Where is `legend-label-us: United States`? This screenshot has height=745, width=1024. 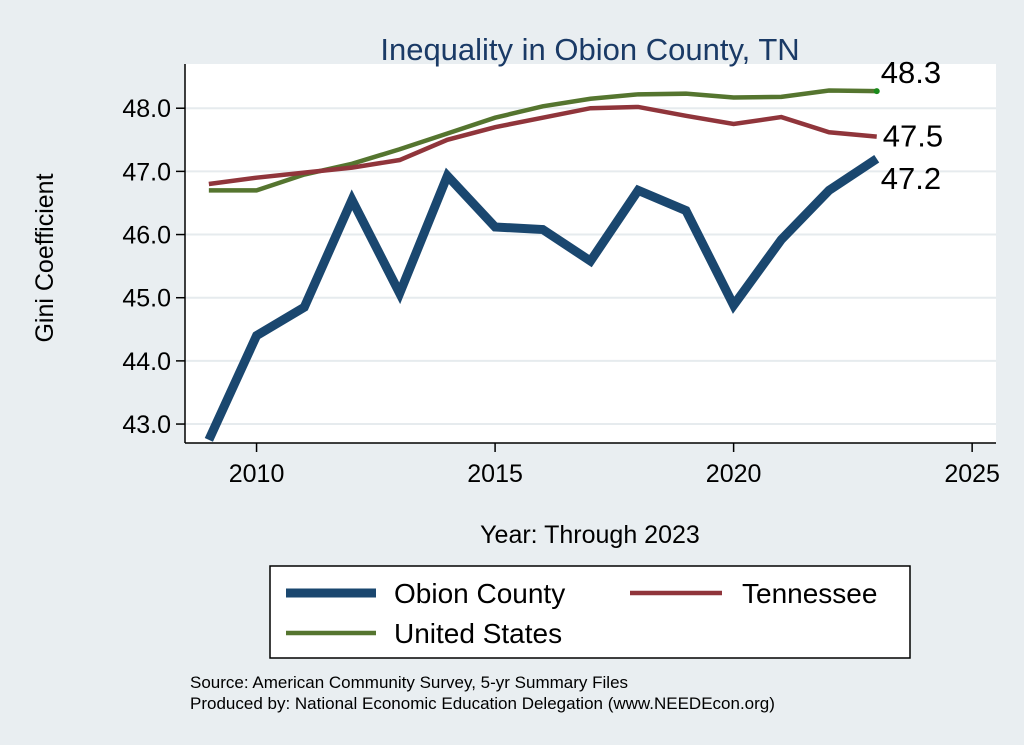
legend-label-us: United States is located at coordinates (478, 633).